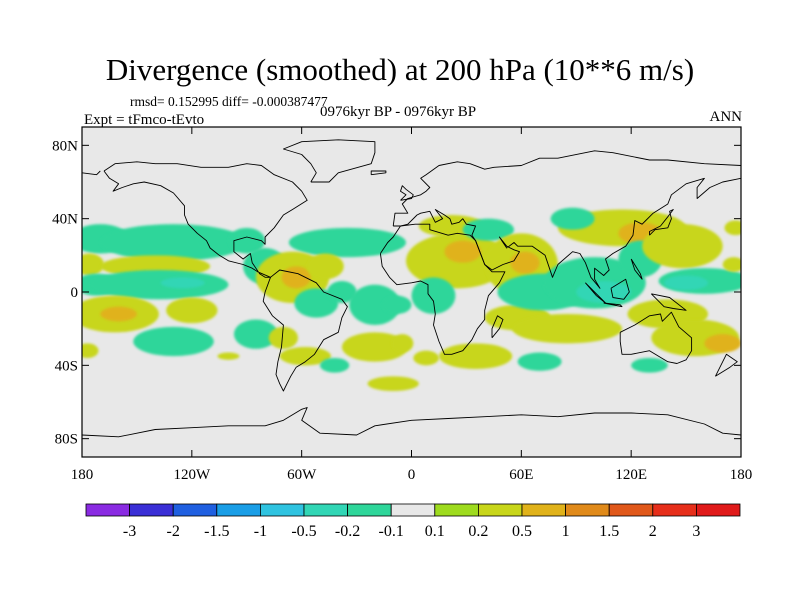 This screenshot has width=800, height=600. Describe the element at coordinates (65, 220) in the screenshot. I see `lat-tick-label: 40N` at that location.